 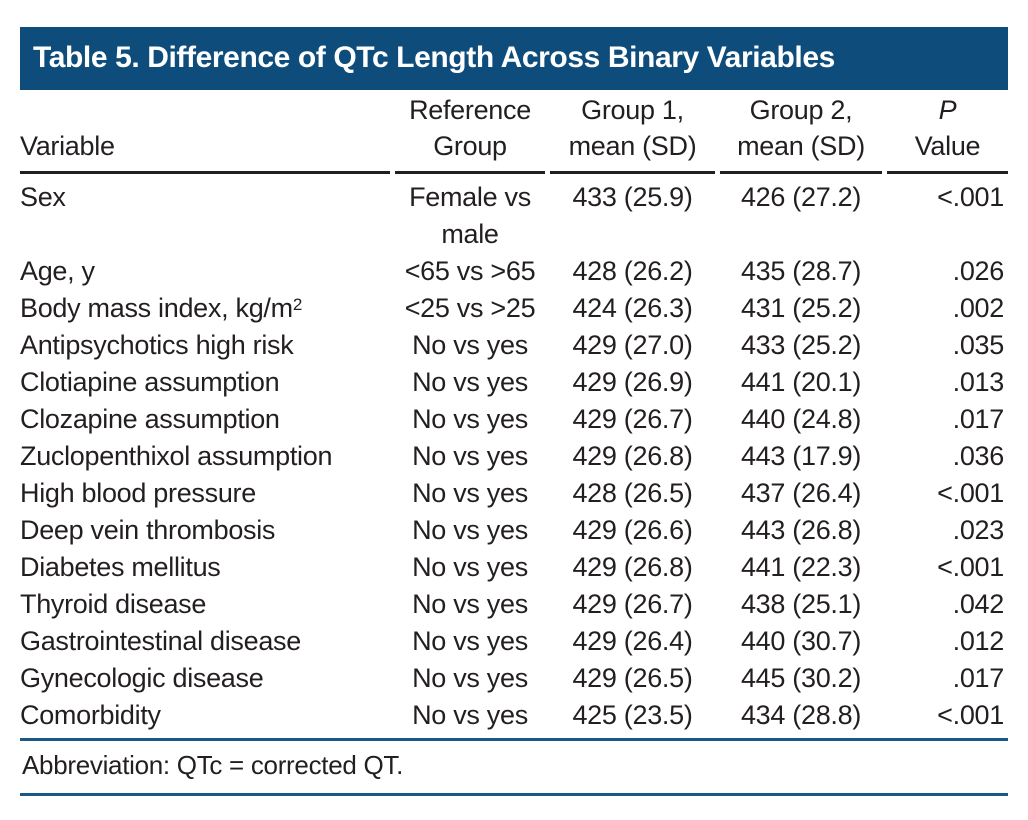 I want to click on variable-cell: Deep vein thrombosis, so click(x=205, y=530).